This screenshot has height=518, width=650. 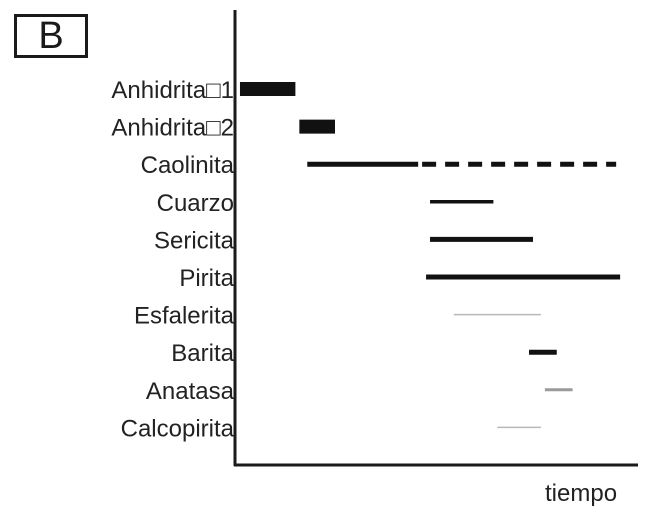 I want to click on category-label: Barita, so click(x=202, y=353).